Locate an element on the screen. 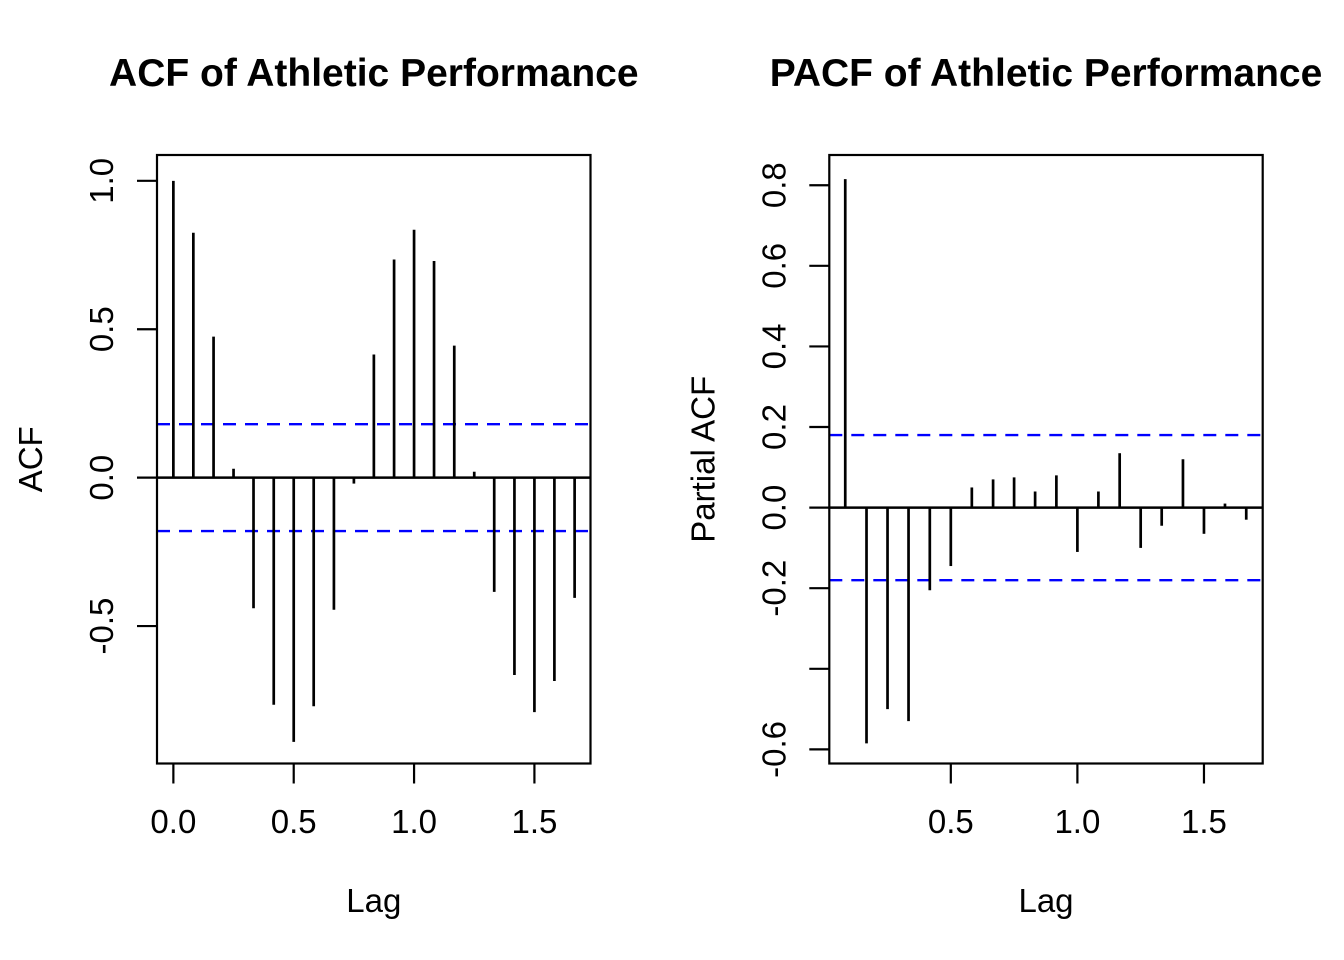  pacf-title: PACF of Athletic Performance is located at coordinates (1046, 73).